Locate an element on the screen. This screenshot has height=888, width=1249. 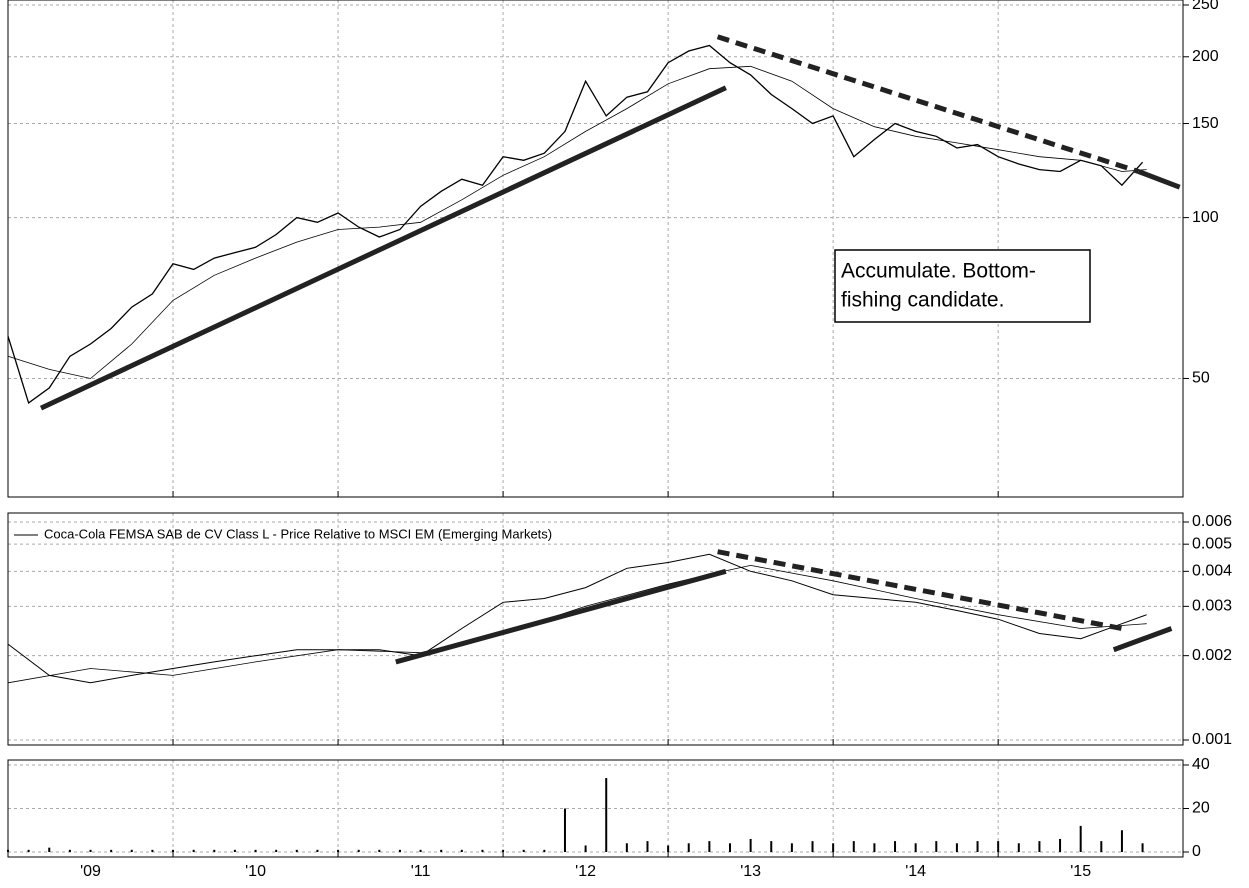
y-tick-label: 20 is located at coordinates (1201, 808).